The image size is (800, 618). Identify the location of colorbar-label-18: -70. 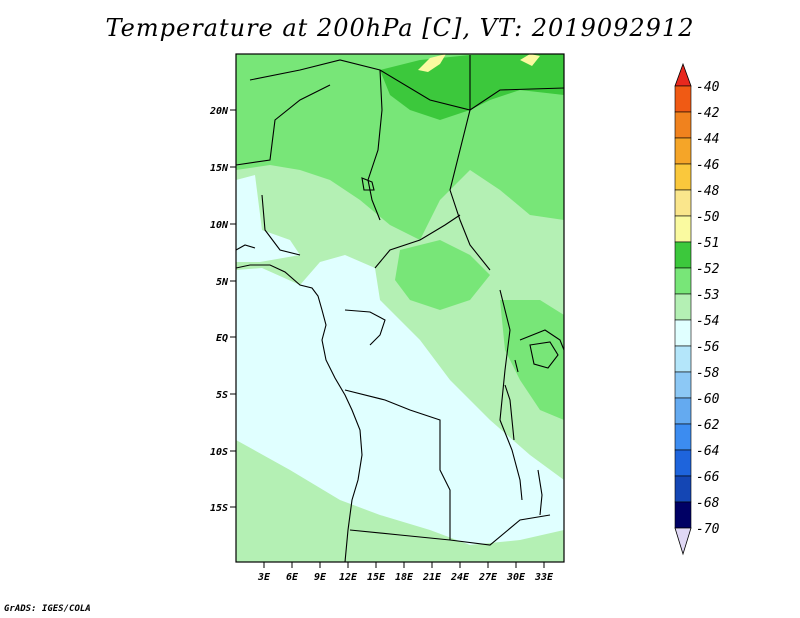
(708, 529).